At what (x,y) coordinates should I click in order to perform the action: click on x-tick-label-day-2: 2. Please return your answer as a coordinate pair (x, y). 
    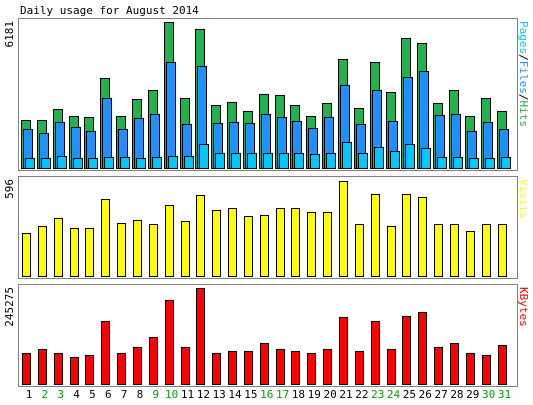
    Looking at the image, I should click on (45, 394).